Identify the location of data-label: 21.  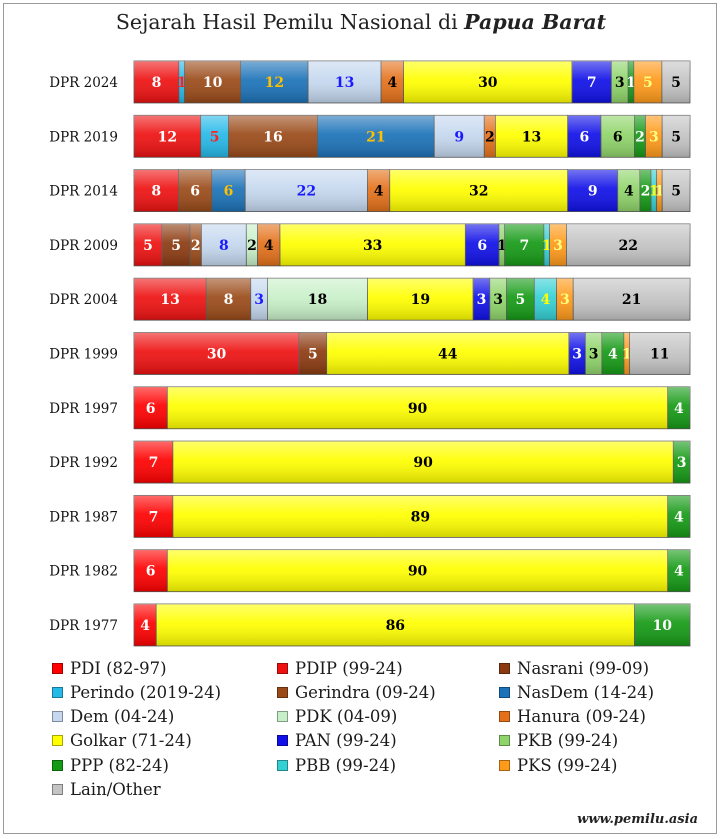
(631, 300).